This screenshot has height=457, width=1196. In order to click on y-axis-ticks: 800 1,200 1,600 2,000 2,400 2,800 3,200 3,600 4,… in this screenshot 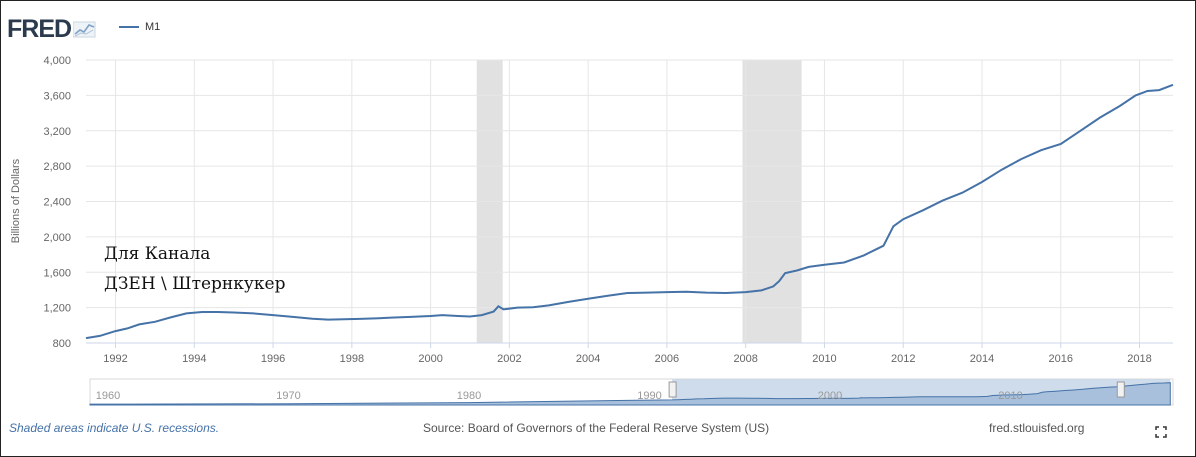, I will do `click(57, 202)`.